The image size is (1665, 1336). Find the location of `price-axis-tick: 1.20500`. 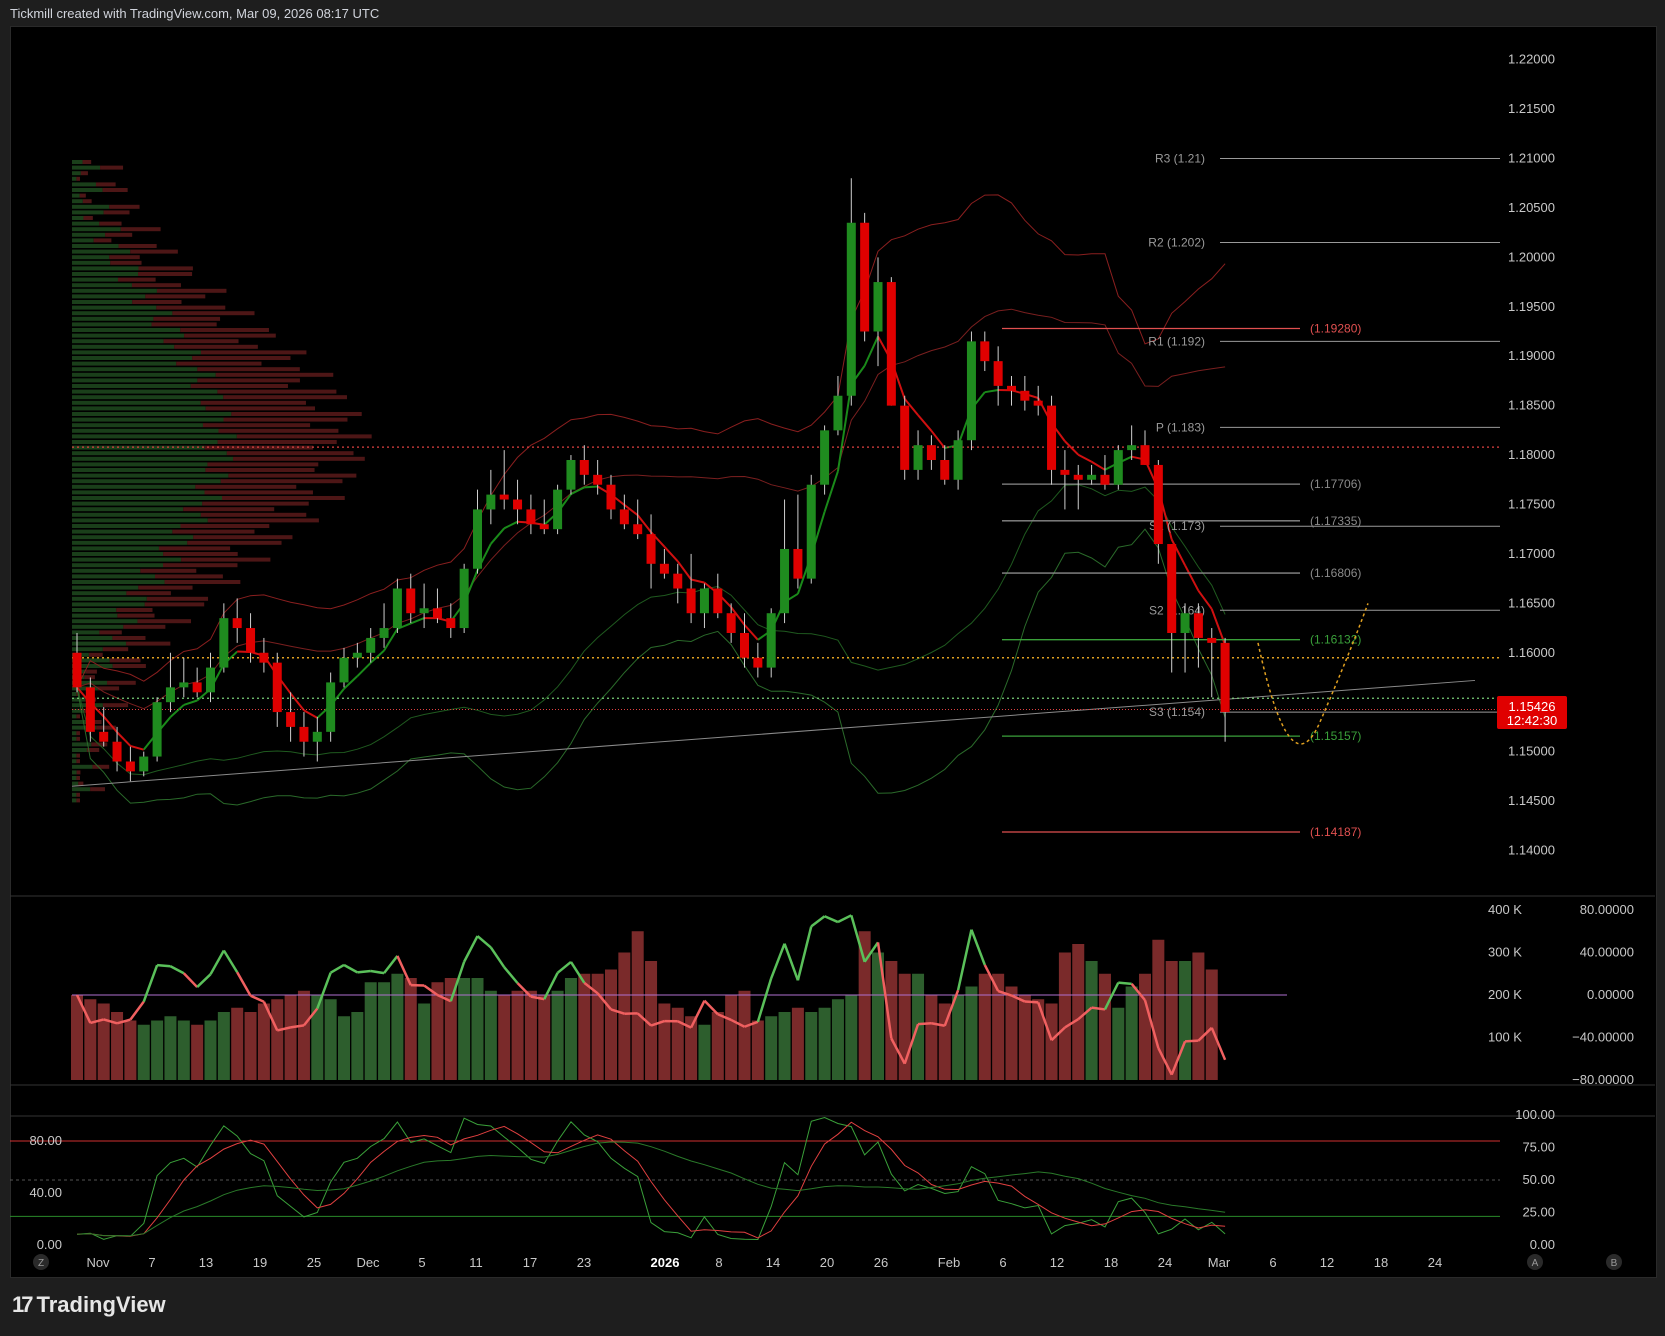

price-axis-tick: 1.20500 is located at coordinates (1531, 207).